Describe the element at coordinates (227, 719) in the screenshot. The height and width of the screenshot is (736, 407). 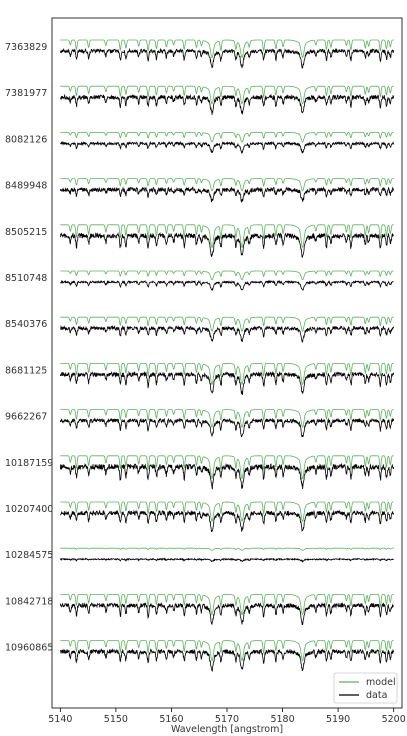
I see `x-tick-label: 5170` at that location.